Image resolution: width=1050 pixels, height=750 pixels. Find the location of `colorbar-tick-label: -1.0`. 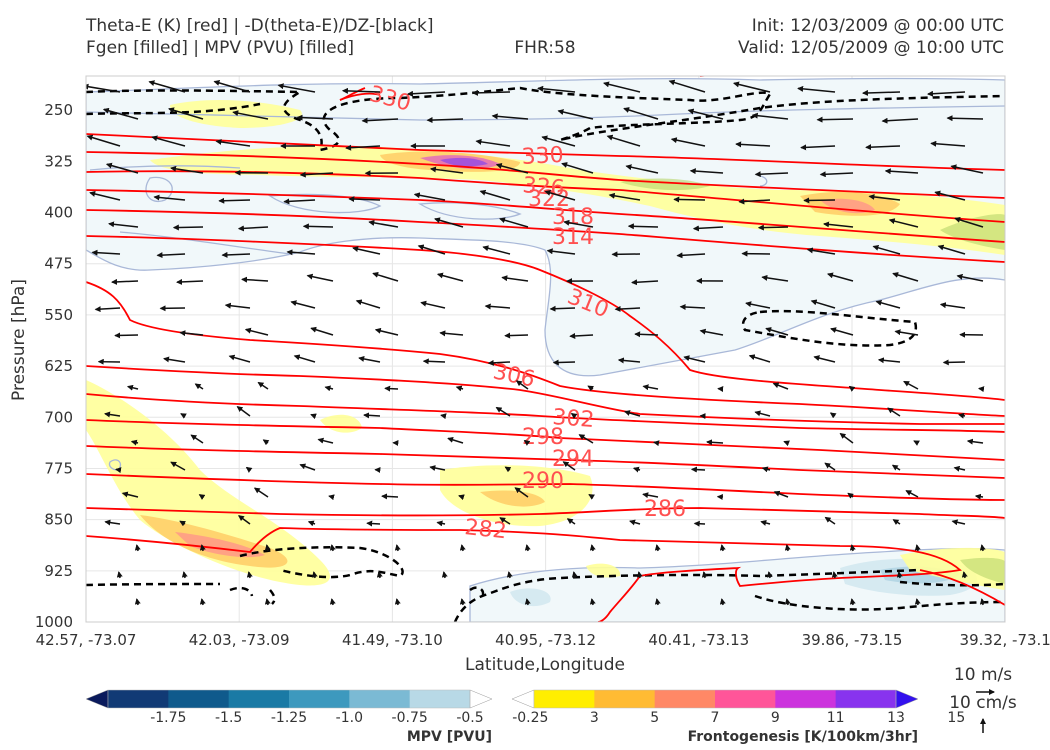

colorbar-tick-label: -1.0 is located at coordinates (349, 718).